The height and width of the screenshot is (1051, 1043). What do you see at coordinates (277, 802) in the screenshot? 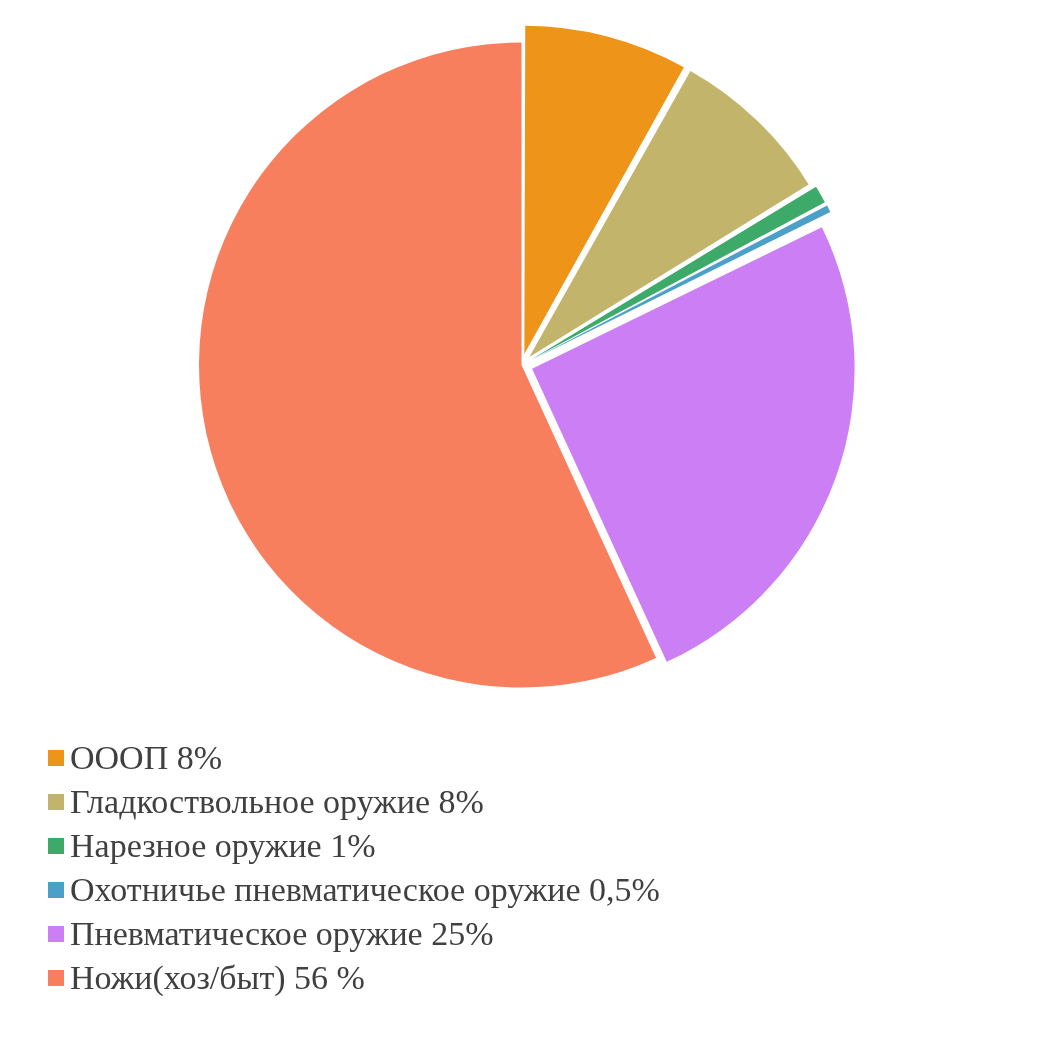
I see `legend-label: Гладкоствольное оружие 8%` at bounding box center [277, 802].